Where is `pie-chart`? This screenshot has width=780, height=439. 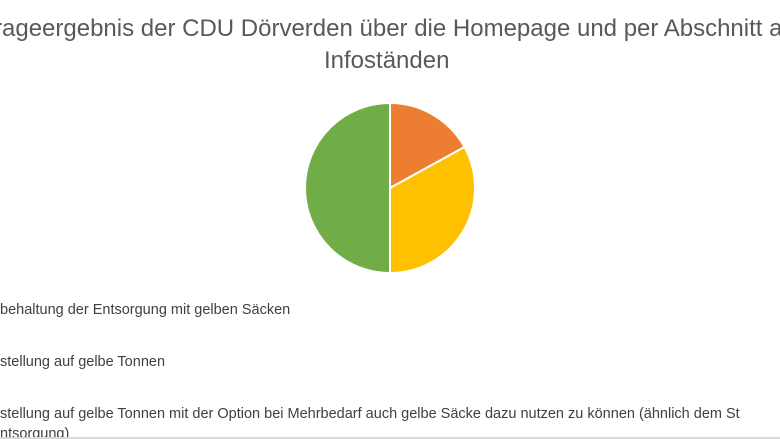
pie-chart is located at coordinates (390, 188).